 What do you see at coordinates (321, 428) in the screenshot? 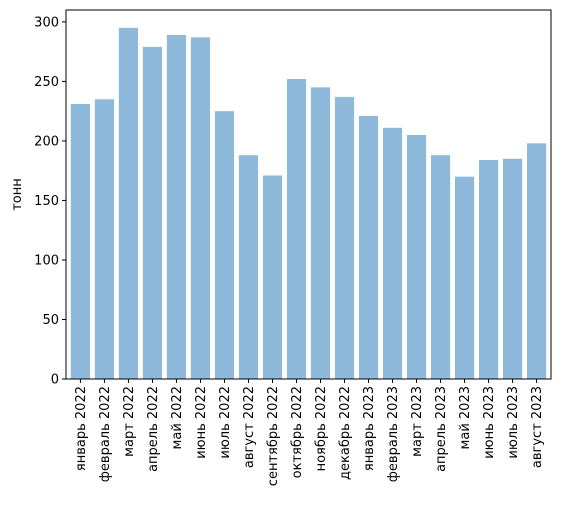
I see `x-tick-label: ноябрь 2022` at bounding box center [321, 428].